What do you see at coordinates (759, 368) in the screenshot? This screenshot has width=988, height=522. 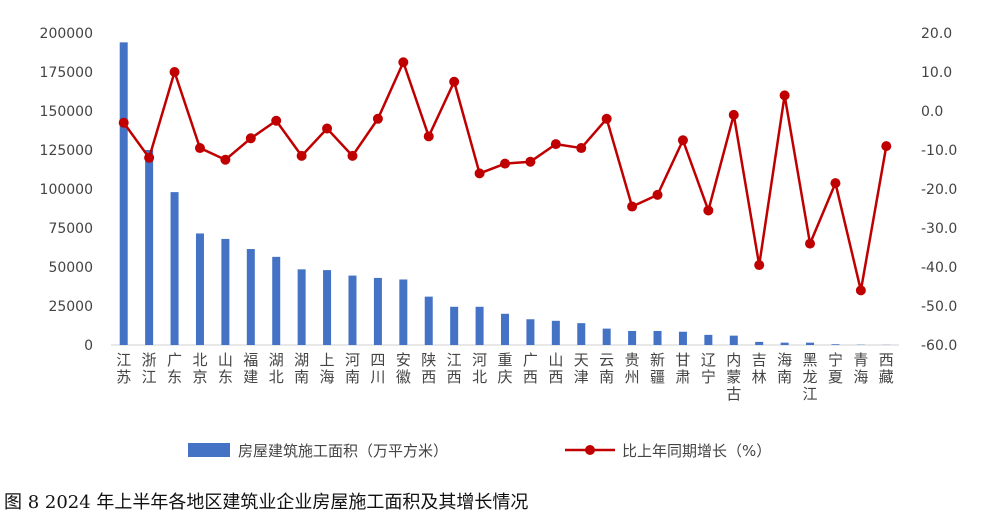 I see `category-label: 吉林` at bounding box center [759, 368].